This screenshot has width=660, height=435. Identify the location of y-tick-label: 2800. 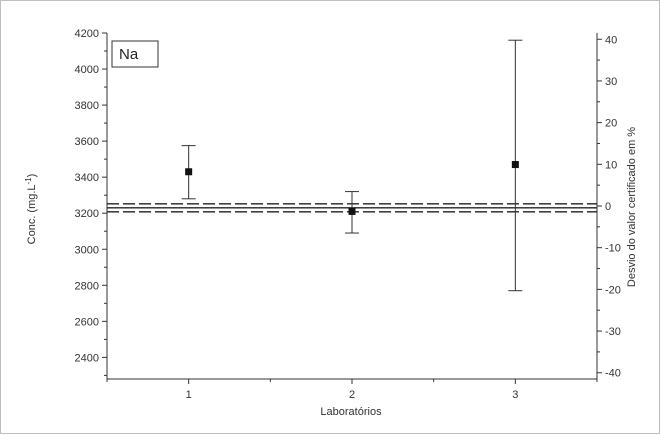
(87, 286).